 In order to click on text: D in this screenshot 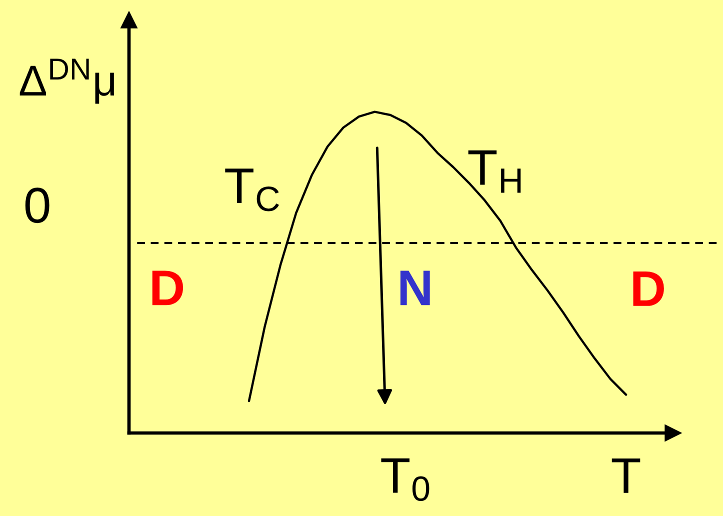, I will do `click(168, 288)`.